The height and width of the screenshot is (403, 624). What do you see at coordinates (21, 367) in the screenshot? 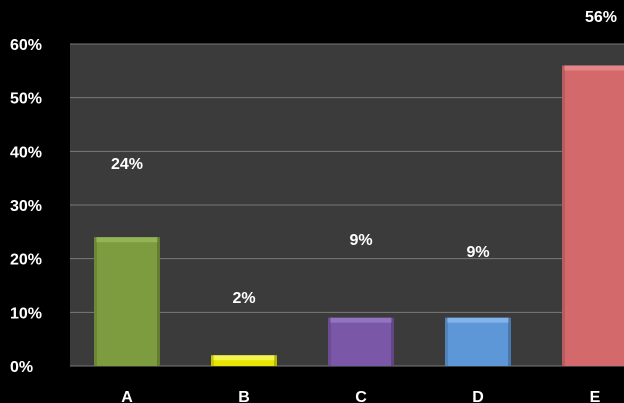
I see `y-tick-label: 0%` at bounding box center [21, 367].